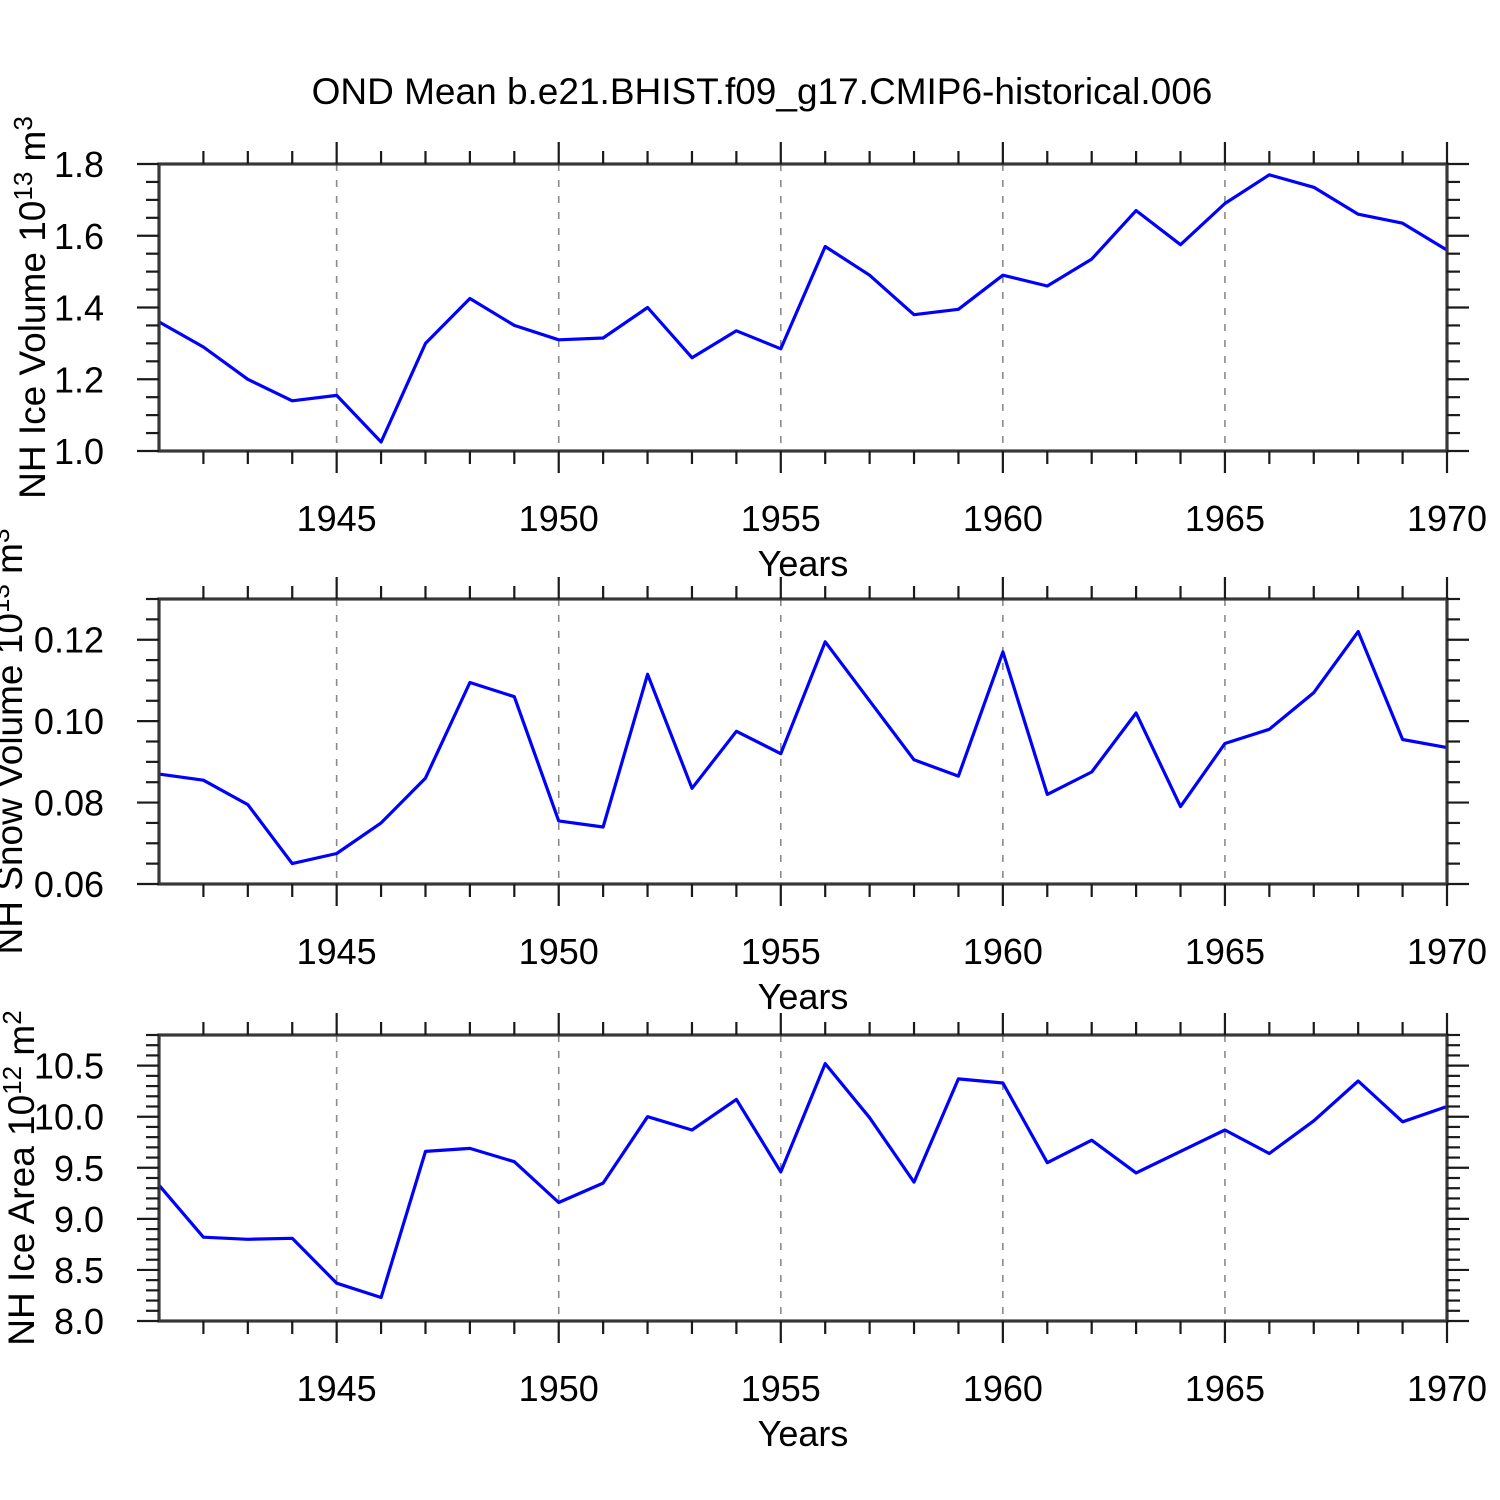 Image resolution: width=1500 pixels, height=1500 pixels. I want to click on y-tick-label: 1.4, so click(79, 308).